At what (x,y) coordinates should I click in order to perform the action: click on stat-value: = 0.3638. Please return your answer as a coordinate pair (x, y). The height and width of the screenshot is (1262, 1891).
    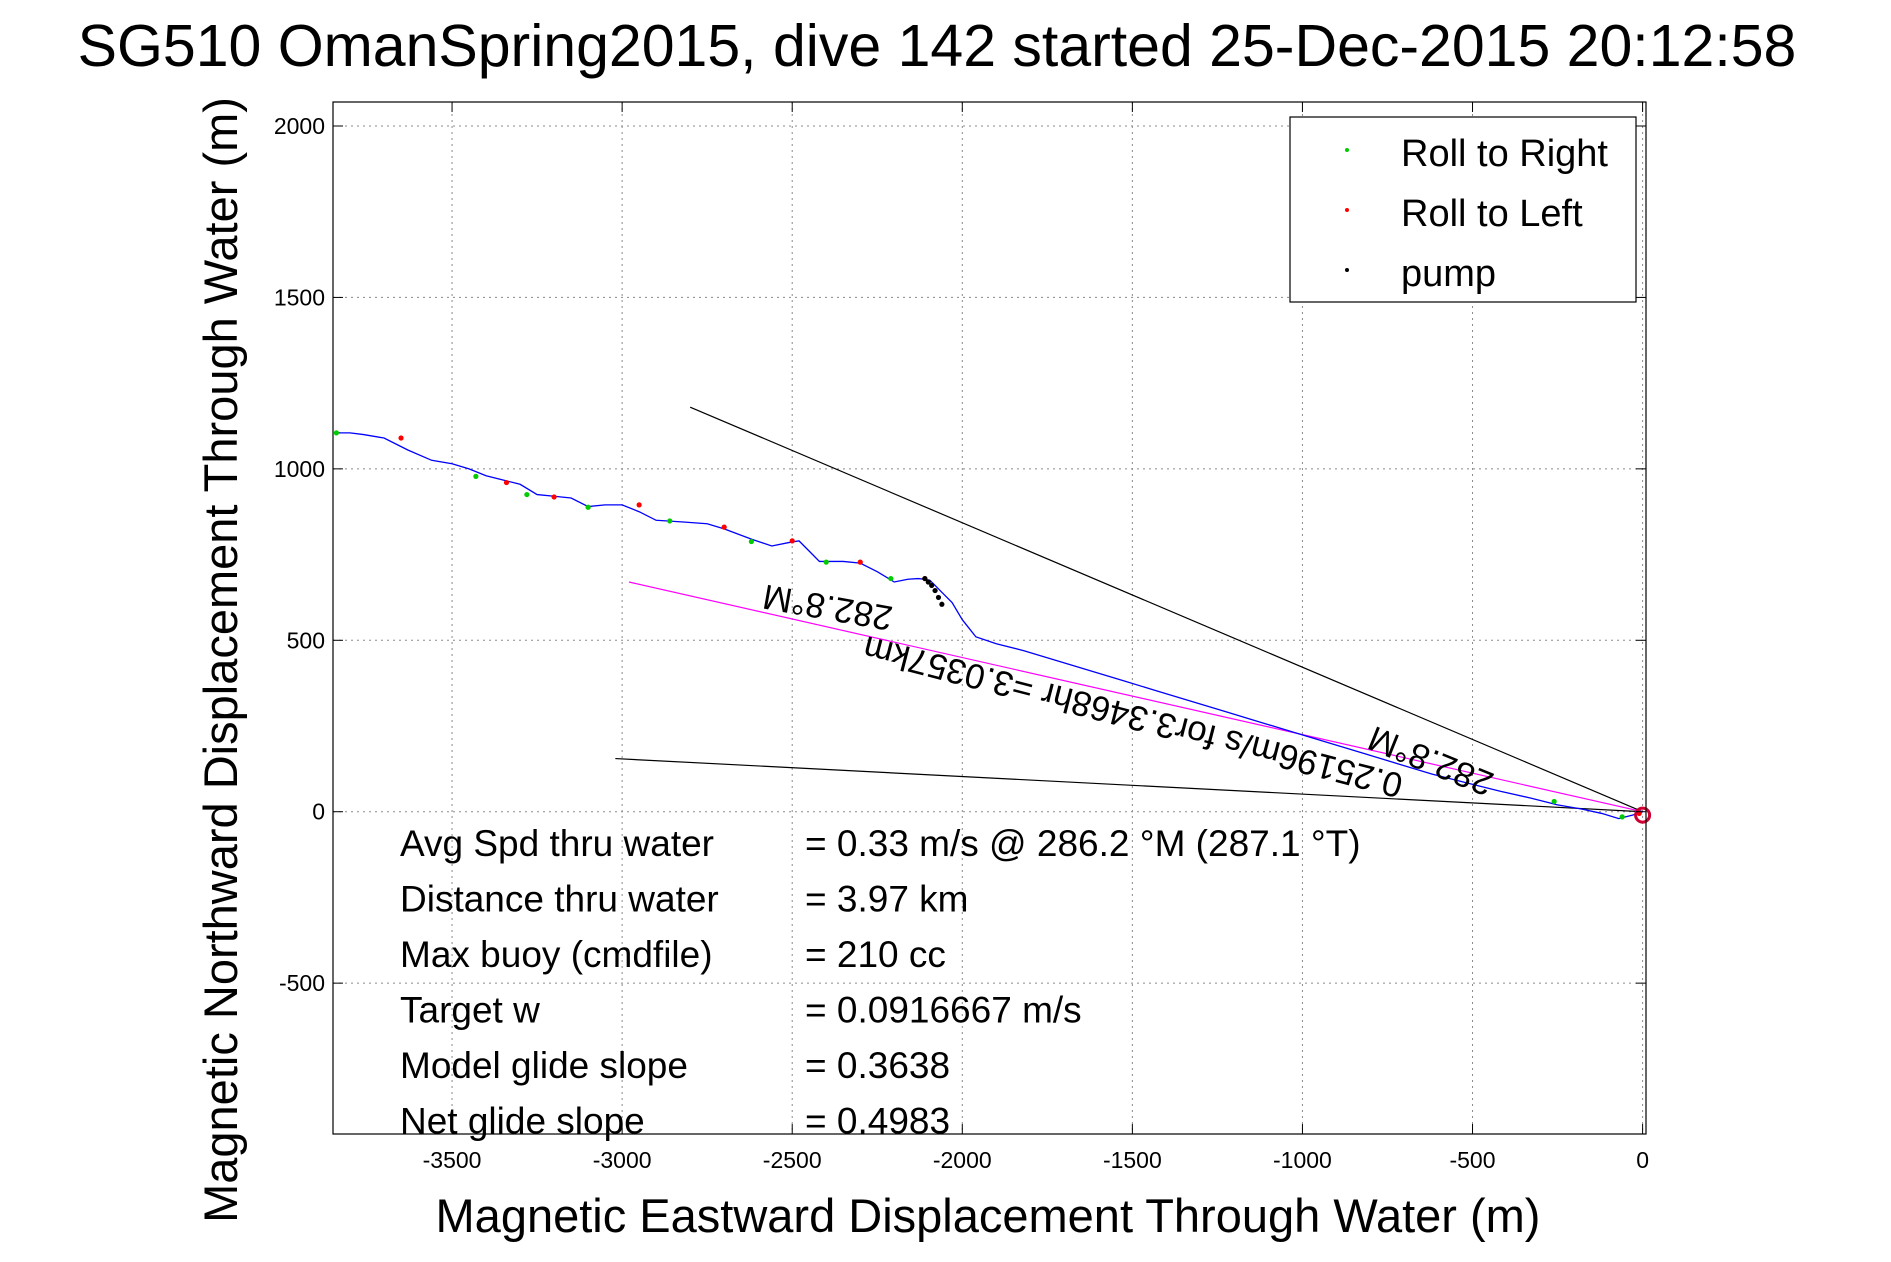
    Looking at the image, I should click on (877, 1065).